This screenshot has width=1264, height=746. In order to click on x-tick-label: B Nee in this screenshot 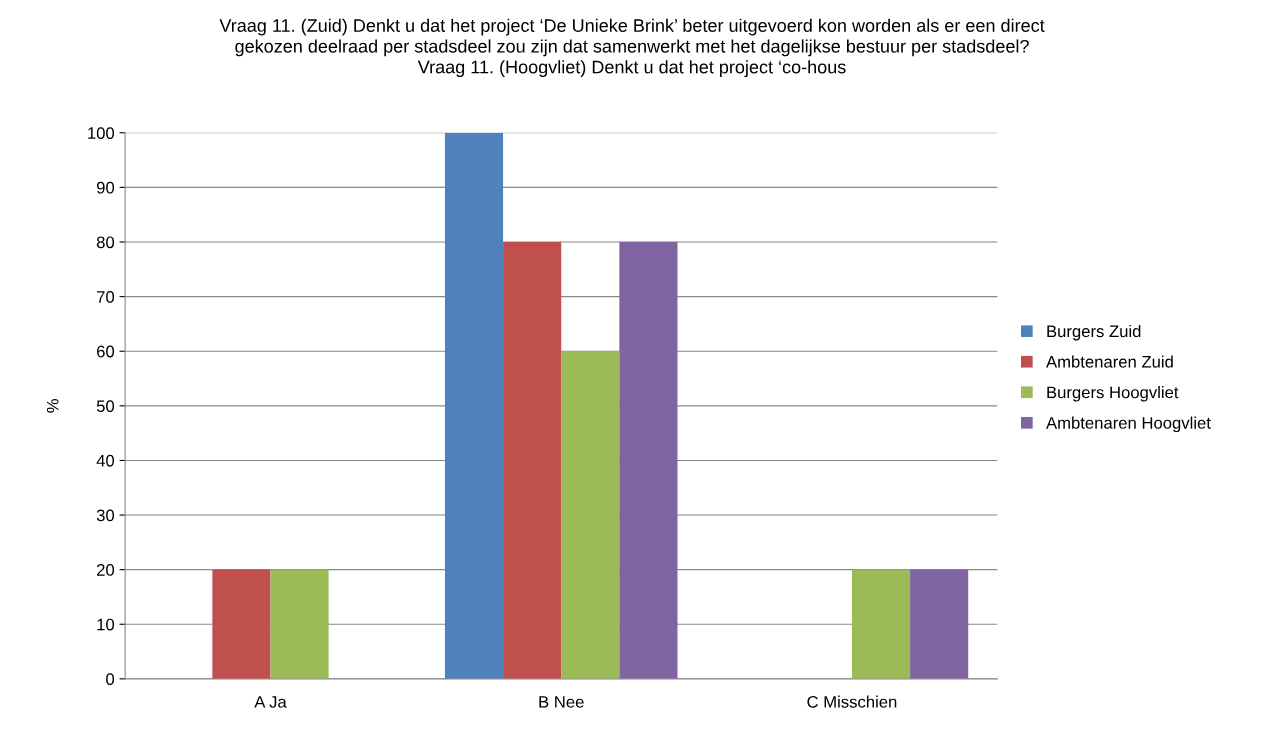, I will do `click(561, 702)`.